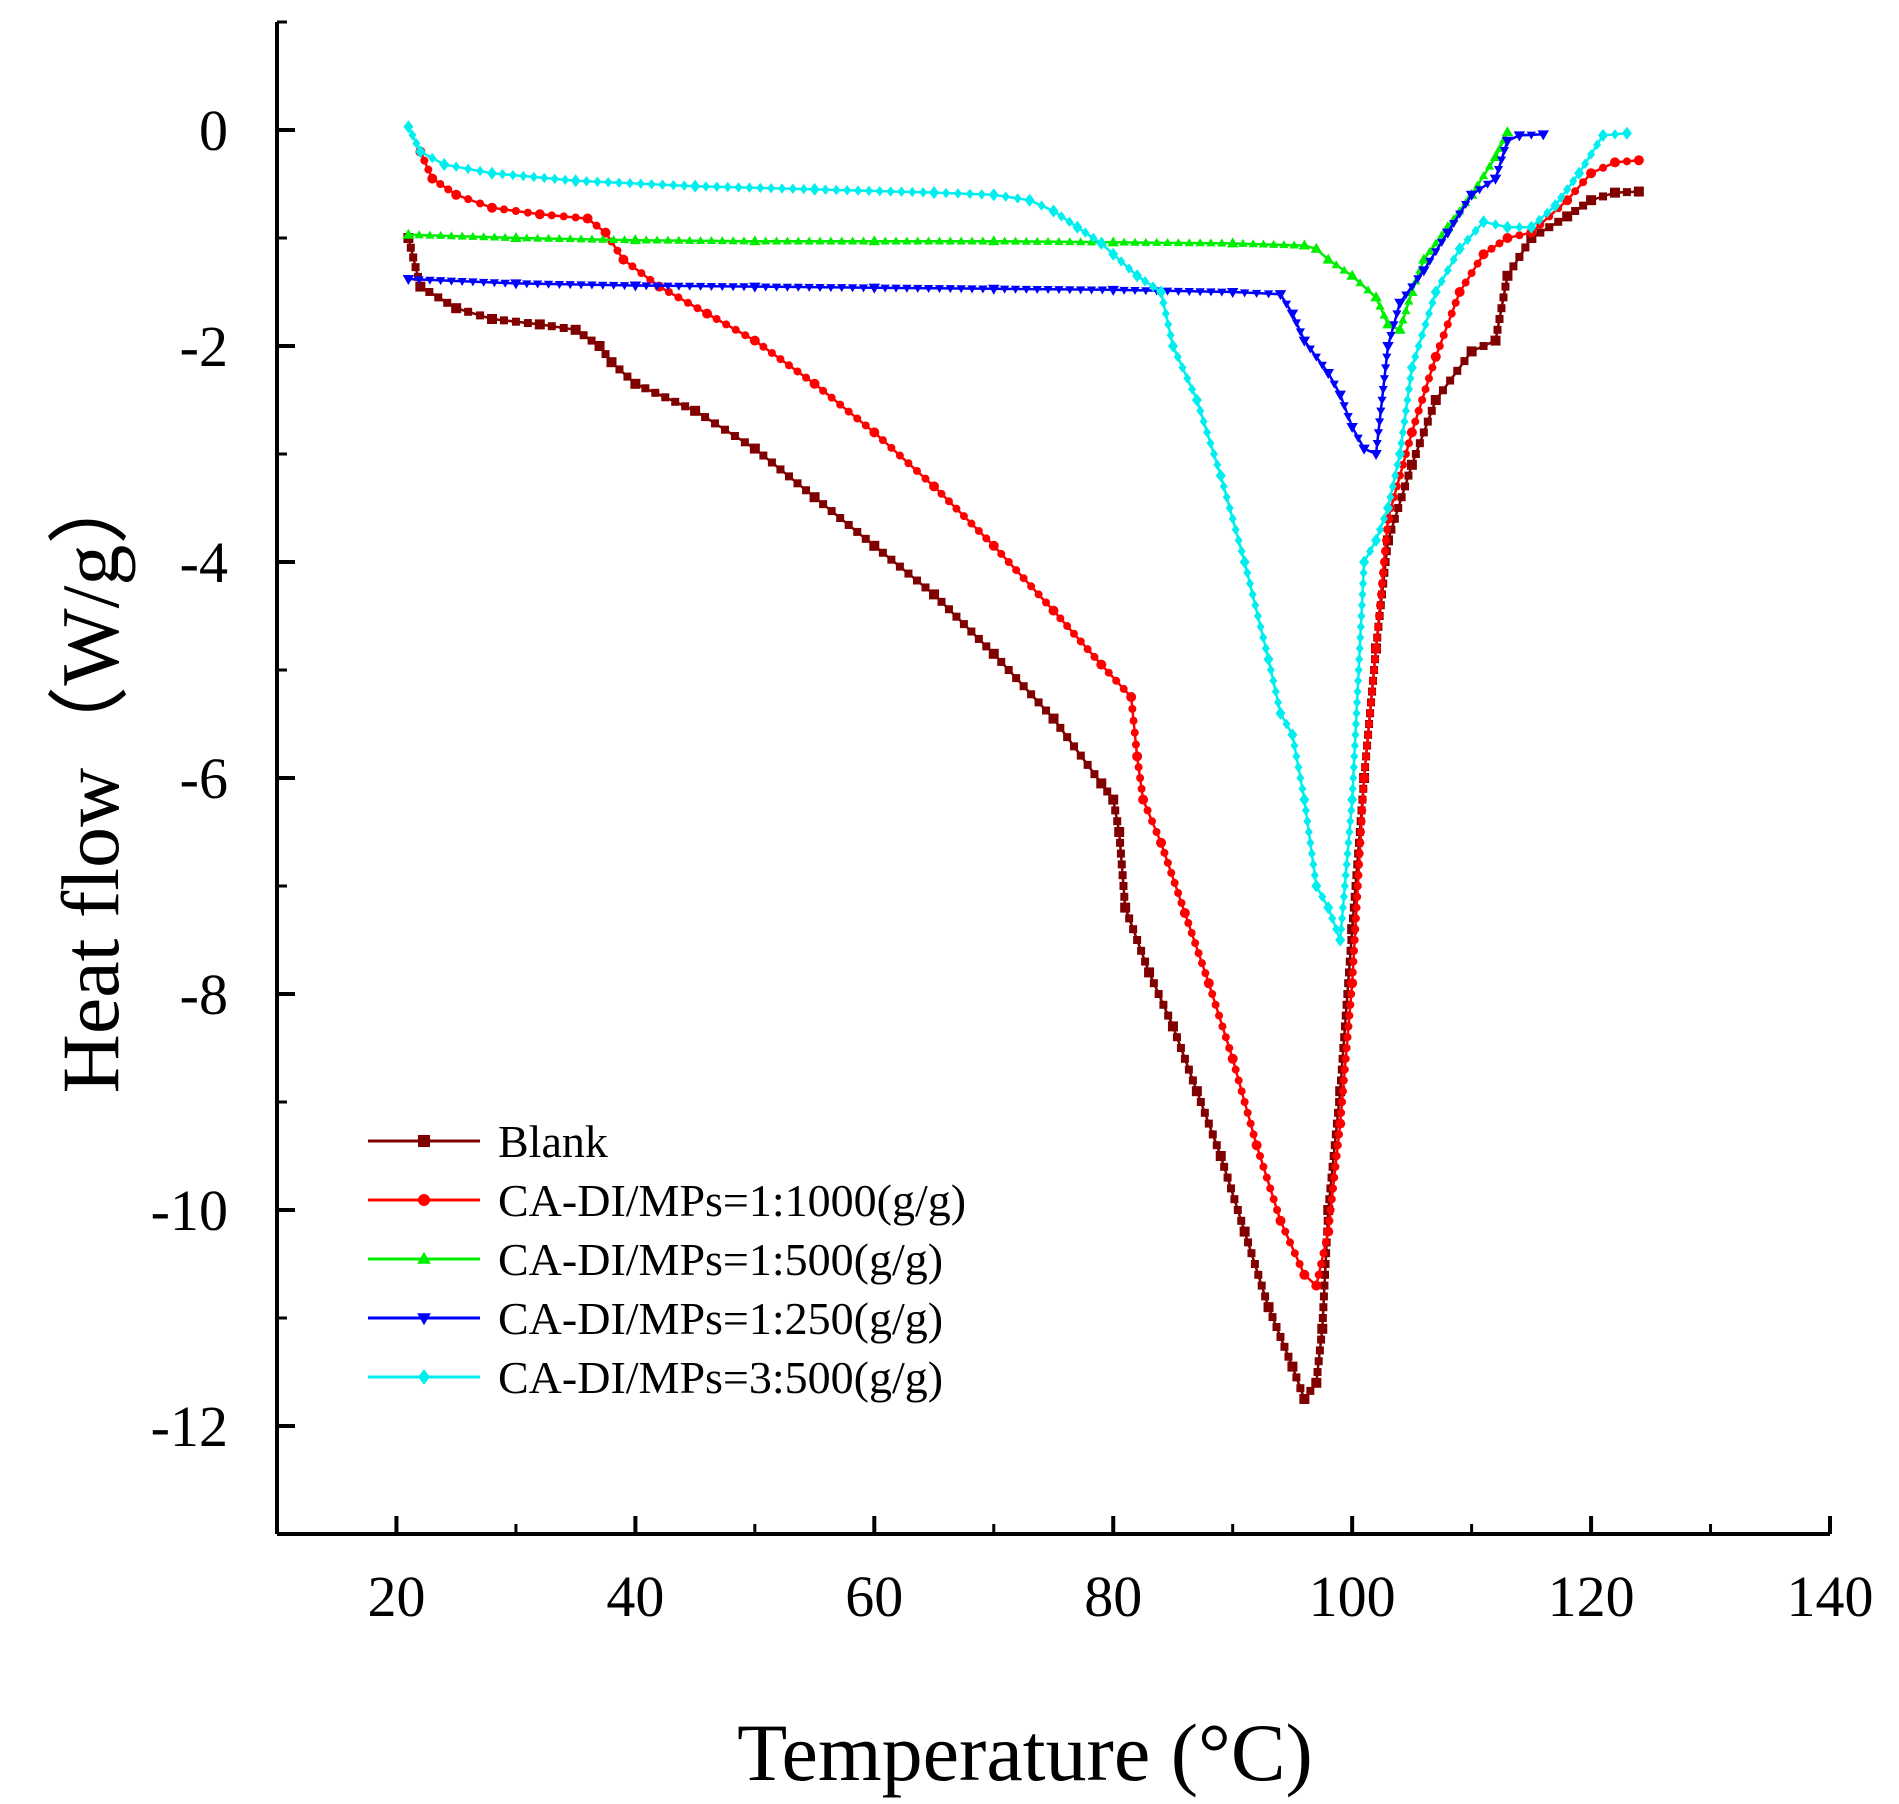  Describe the element at coordinates (1113, 1596) in the screenshot. I see `x-tick-label: 80` at that location.